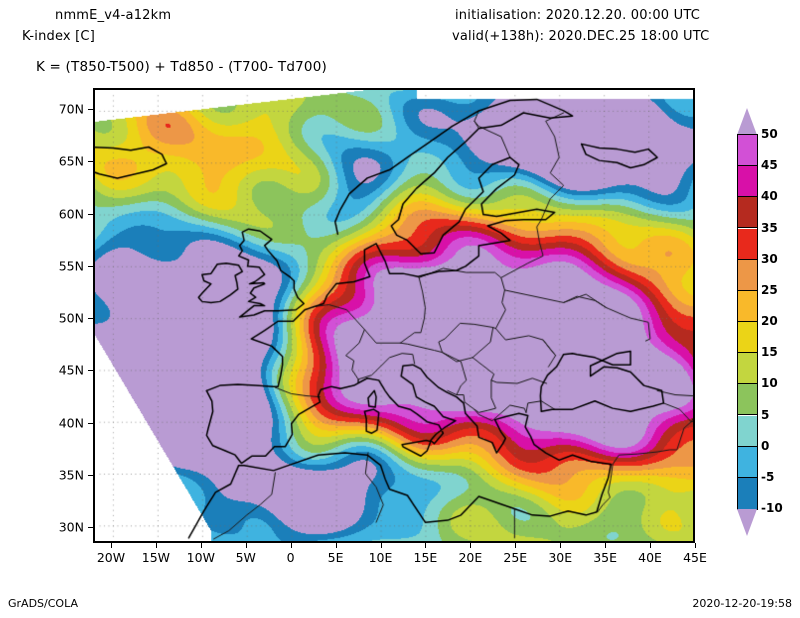  Describe the element at coordinates (111, 557) in the screenshot. I see `x-tick-label: 20W` at that location.